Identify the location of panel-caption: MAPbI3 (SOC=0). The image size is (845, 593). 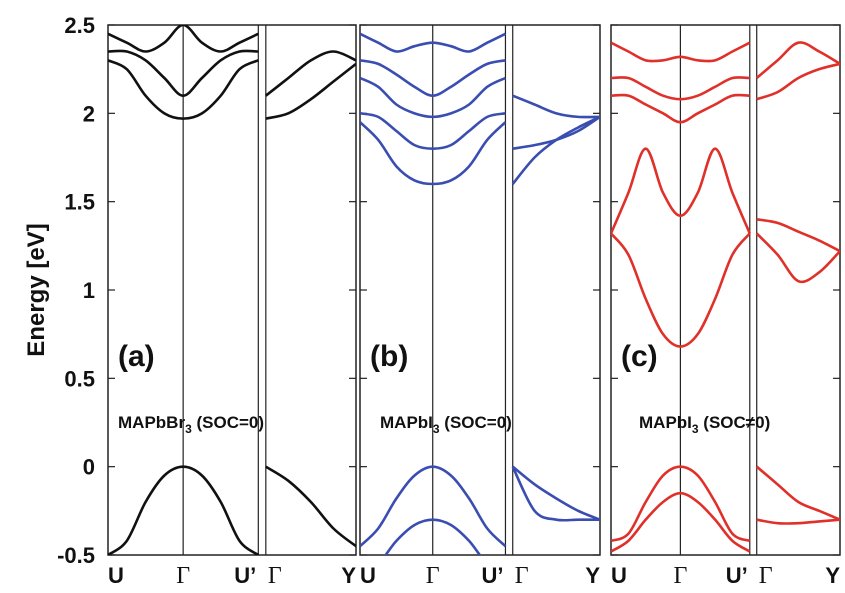
(446, 424).